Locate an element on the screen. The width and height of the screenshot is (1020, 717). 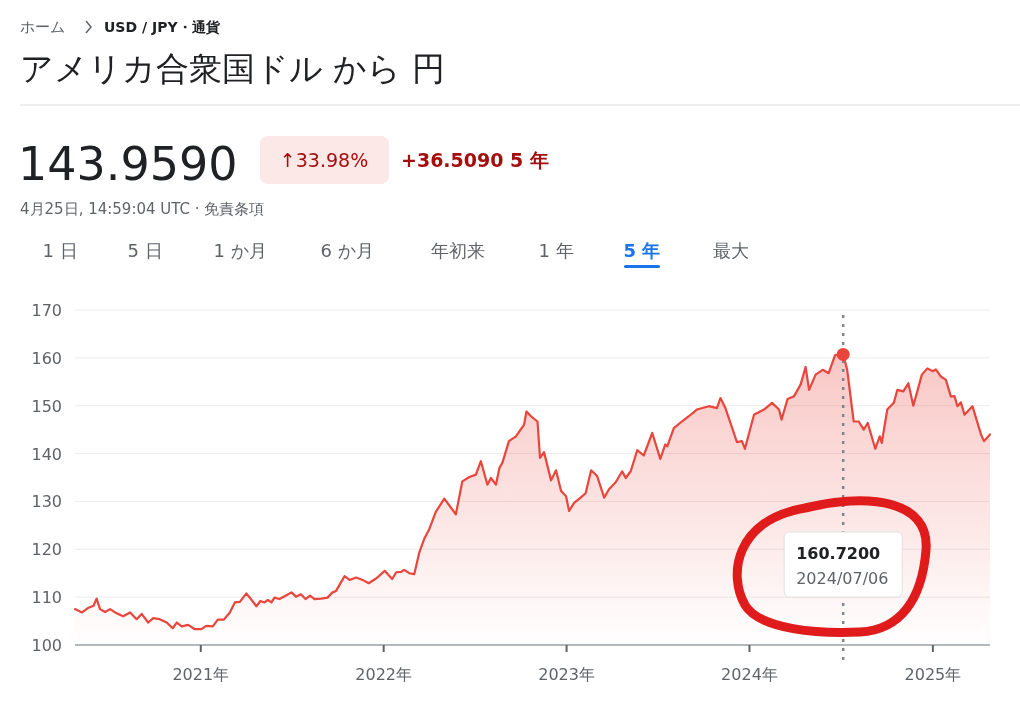
x-tick-label: 2024年 is located at coordinates (749, 674).